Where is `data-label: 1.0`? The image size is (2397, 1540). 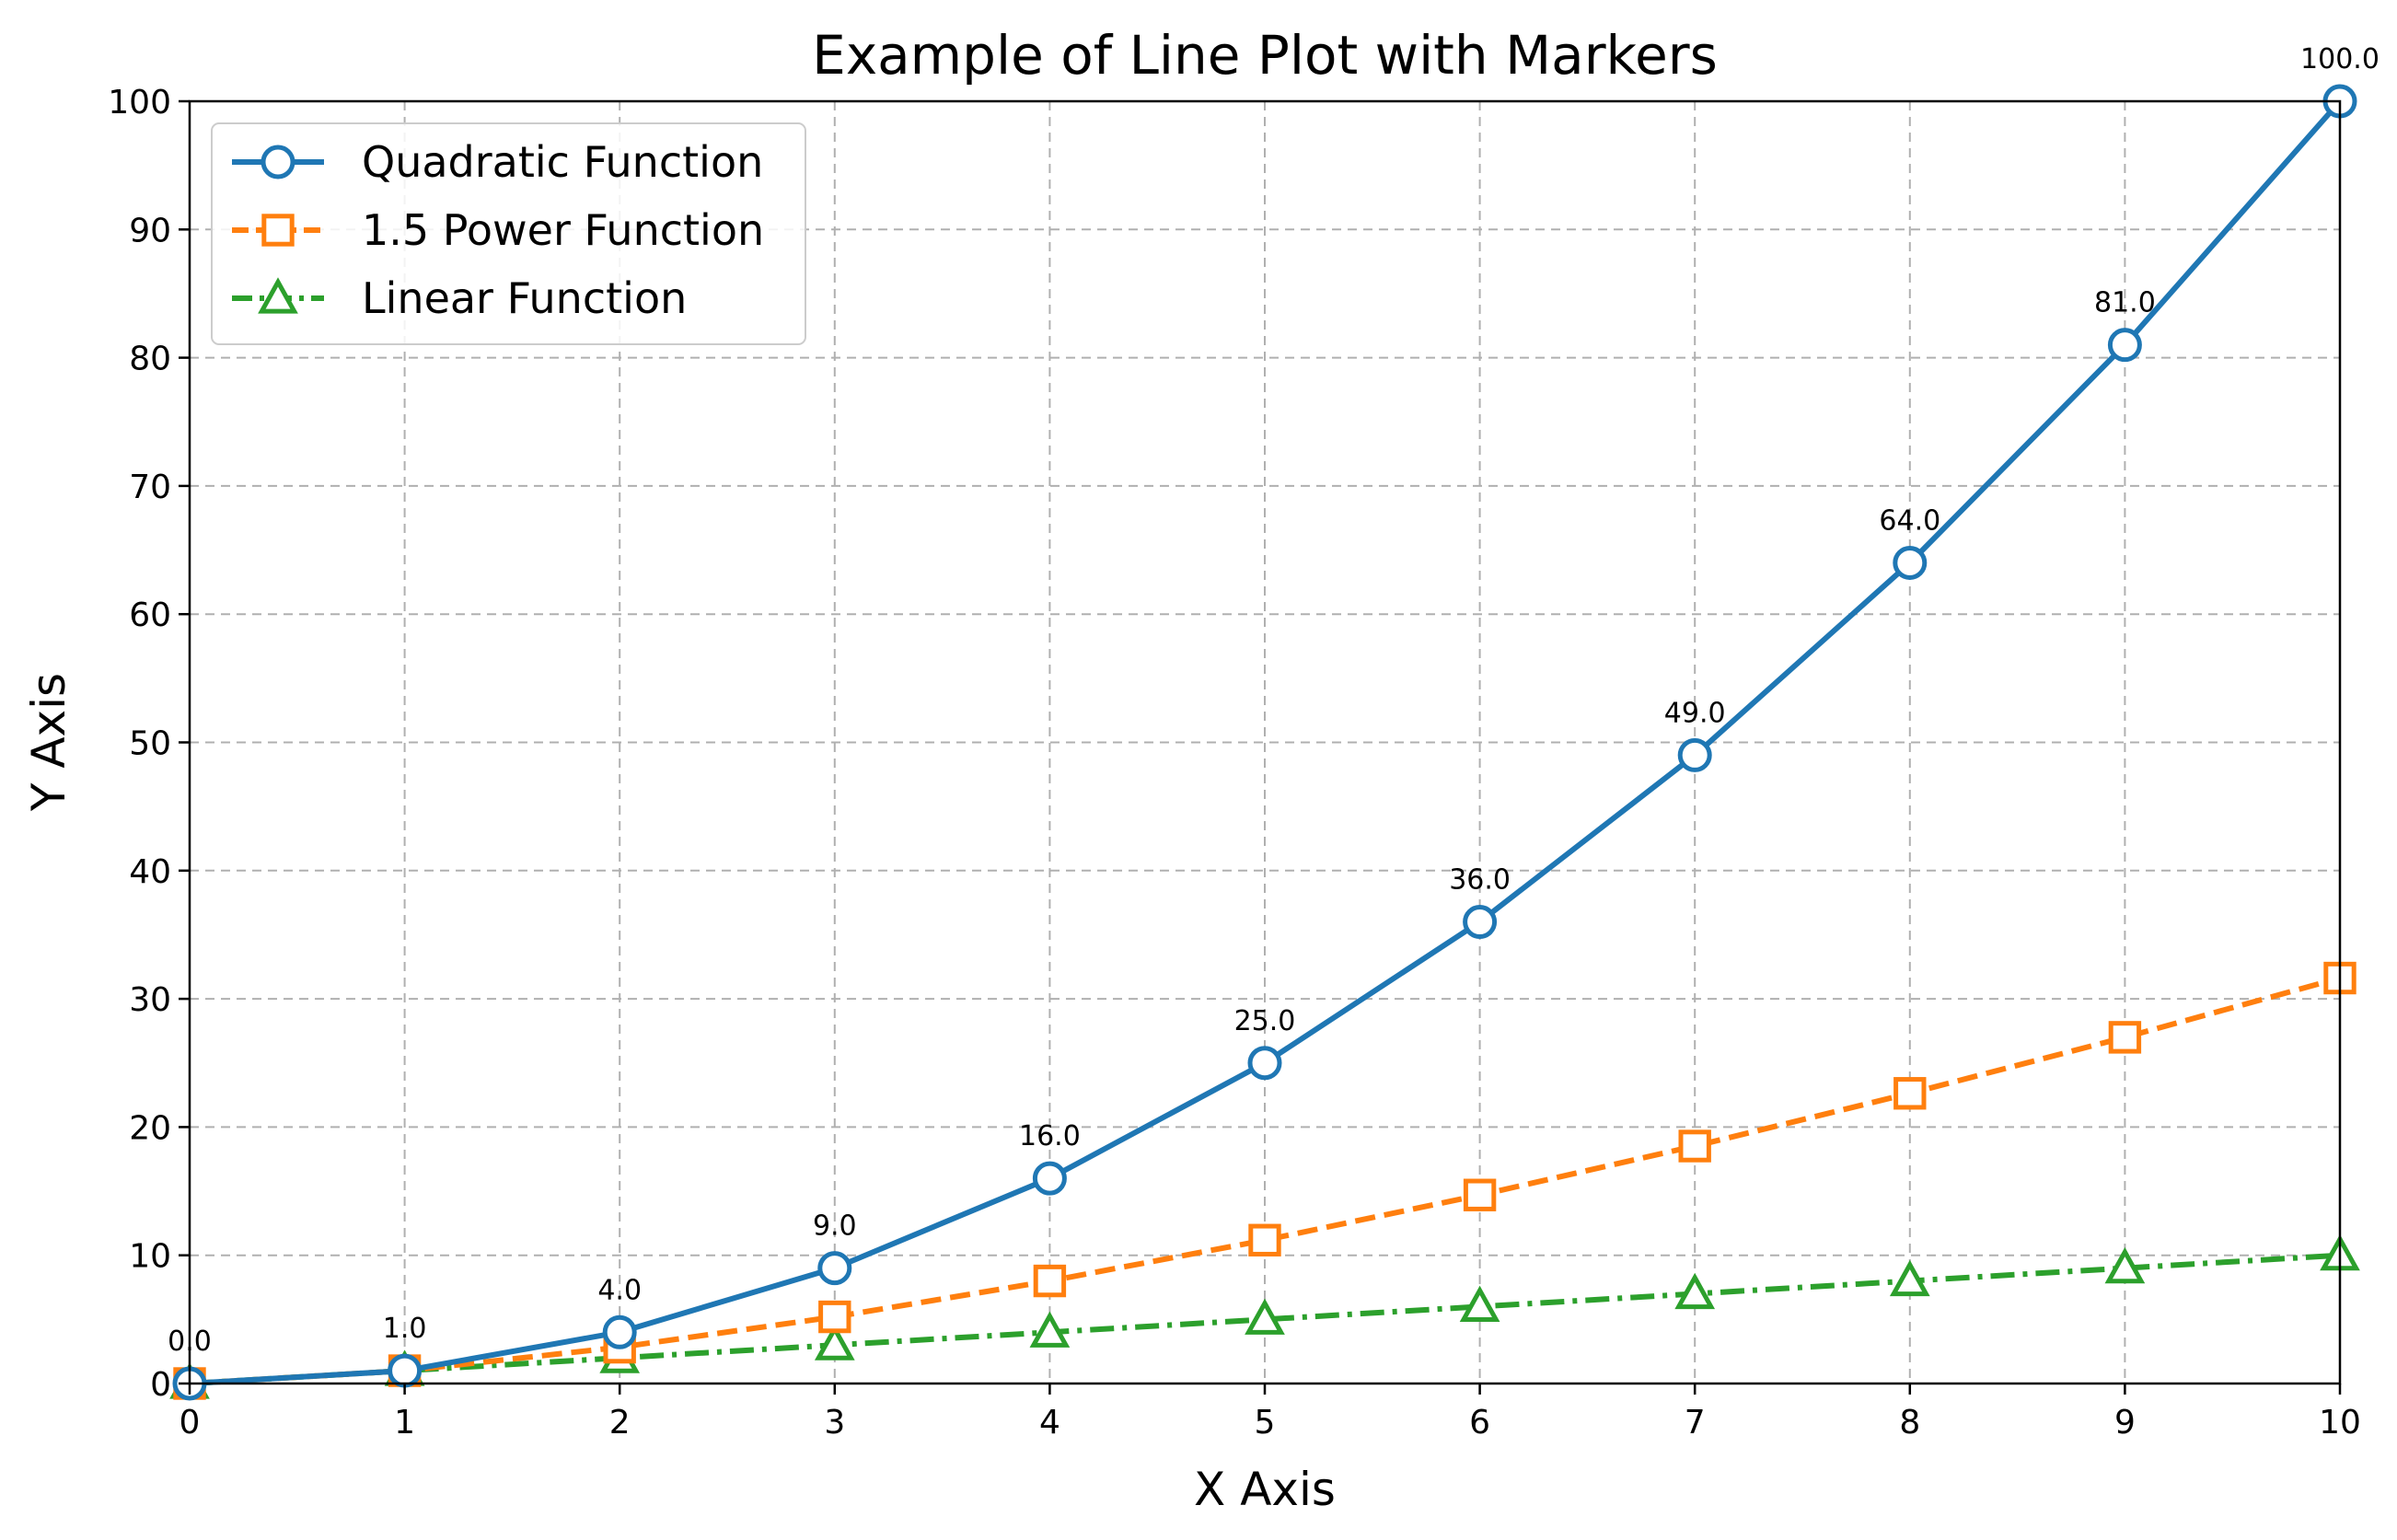
data-label: 1.0 is located at coordinates (405, 1329).